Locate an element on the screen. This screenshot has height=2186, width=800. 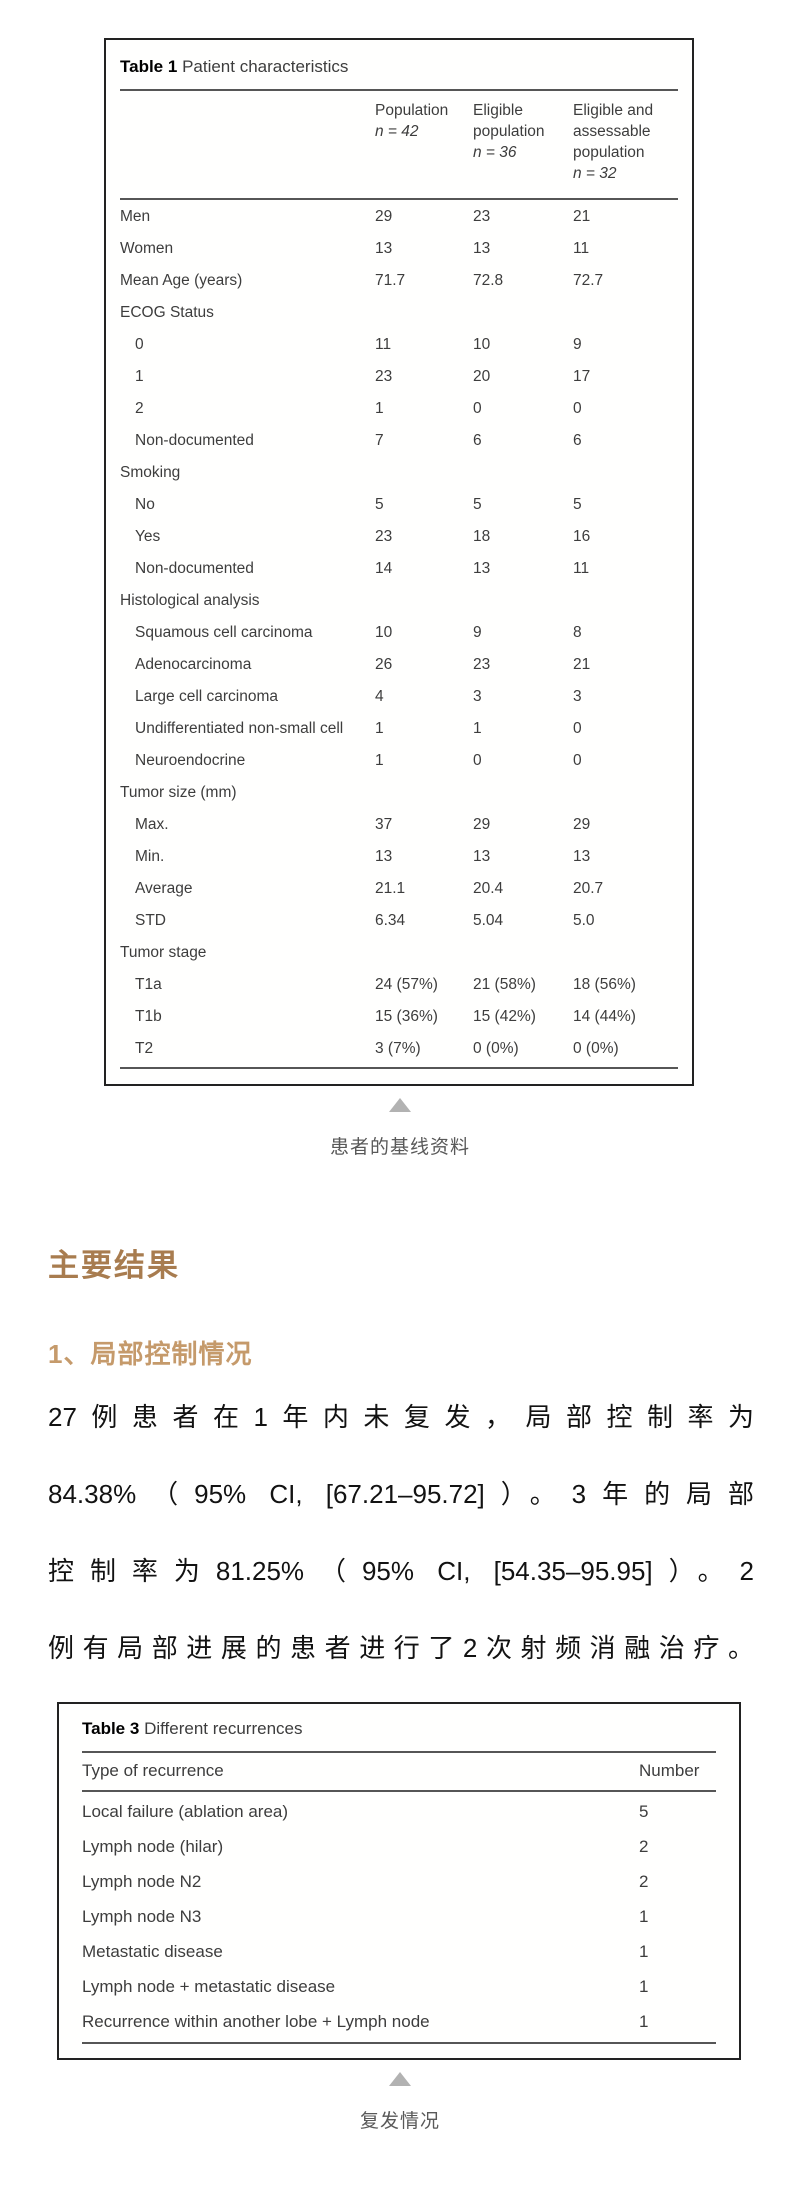
cell-assessable: 16 is located at coordinates (582, 536).